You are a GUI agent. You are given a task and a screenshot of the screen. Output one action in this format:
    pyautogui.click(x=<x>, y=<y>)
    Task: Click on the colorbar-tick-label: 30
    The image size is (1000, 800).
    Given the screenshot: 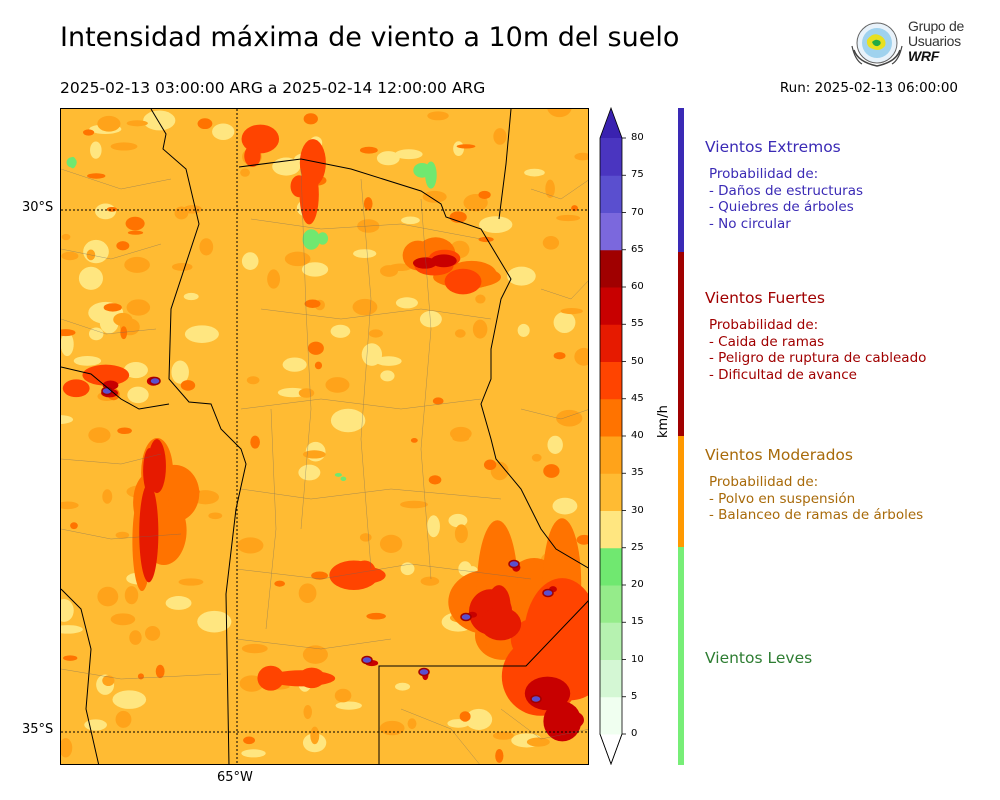 What is the action you would take?
    pyautogui.click(x=637, y=510)
    